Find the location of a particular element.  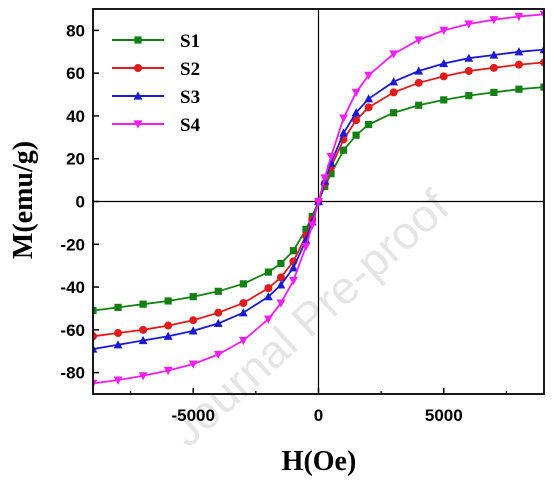

legend-label: S1 is located at coordinates (190, 41).